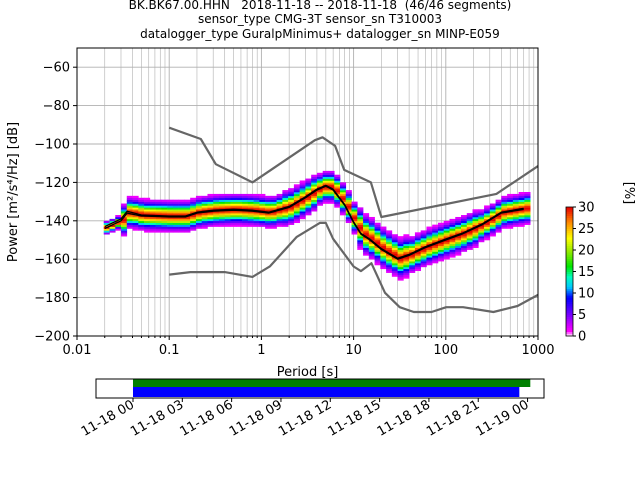 The height and width of the screenshot is (480, 640). Describe the element at coordinates (600, 263) in the screenshot. I see `colorbar: 0 5 10 15 20 25 30 [%]` at that location.